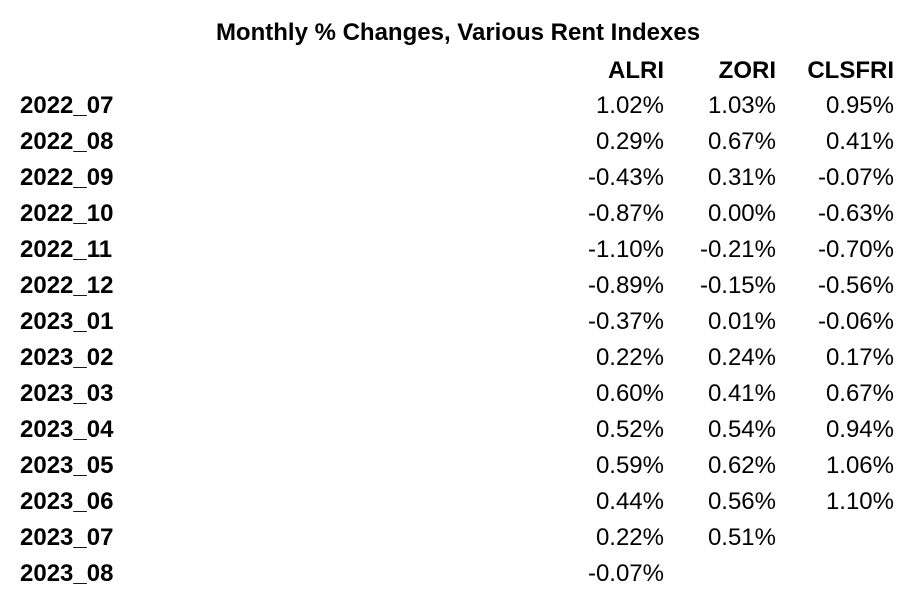 The image size is (920, 613). I want to click on cell-zori: 0.31%, so click(741, 177).